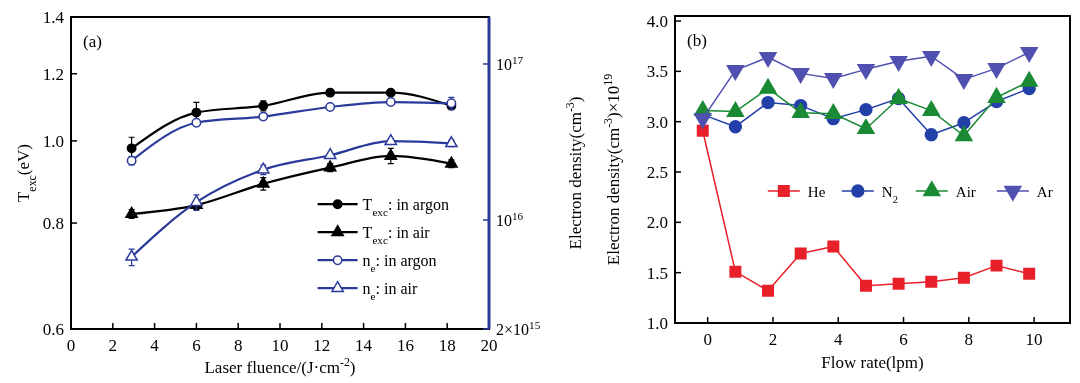 This screenshot has height=383, width=1080. What do you see at coordinates (405, 345) in the screenshot?
I see `x-tick-label: 16` at bounding box center [405, 345].